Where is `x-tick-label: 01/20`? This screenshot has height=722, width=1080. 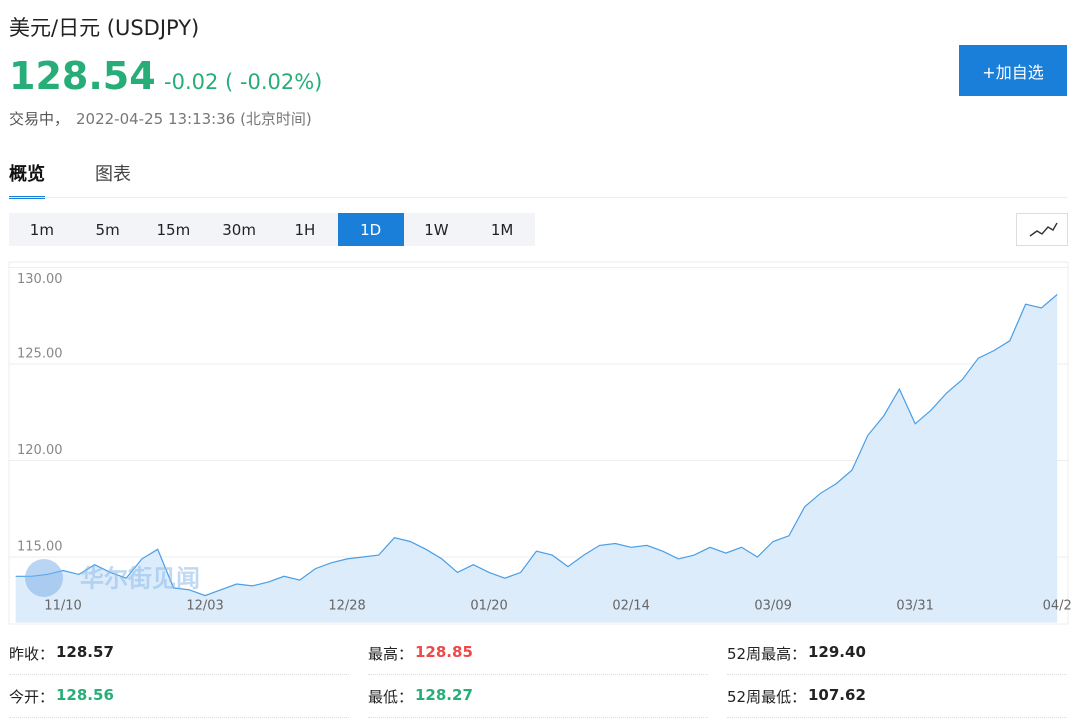
x-tick-label: 01/20 is located at coordinates (488, 606).